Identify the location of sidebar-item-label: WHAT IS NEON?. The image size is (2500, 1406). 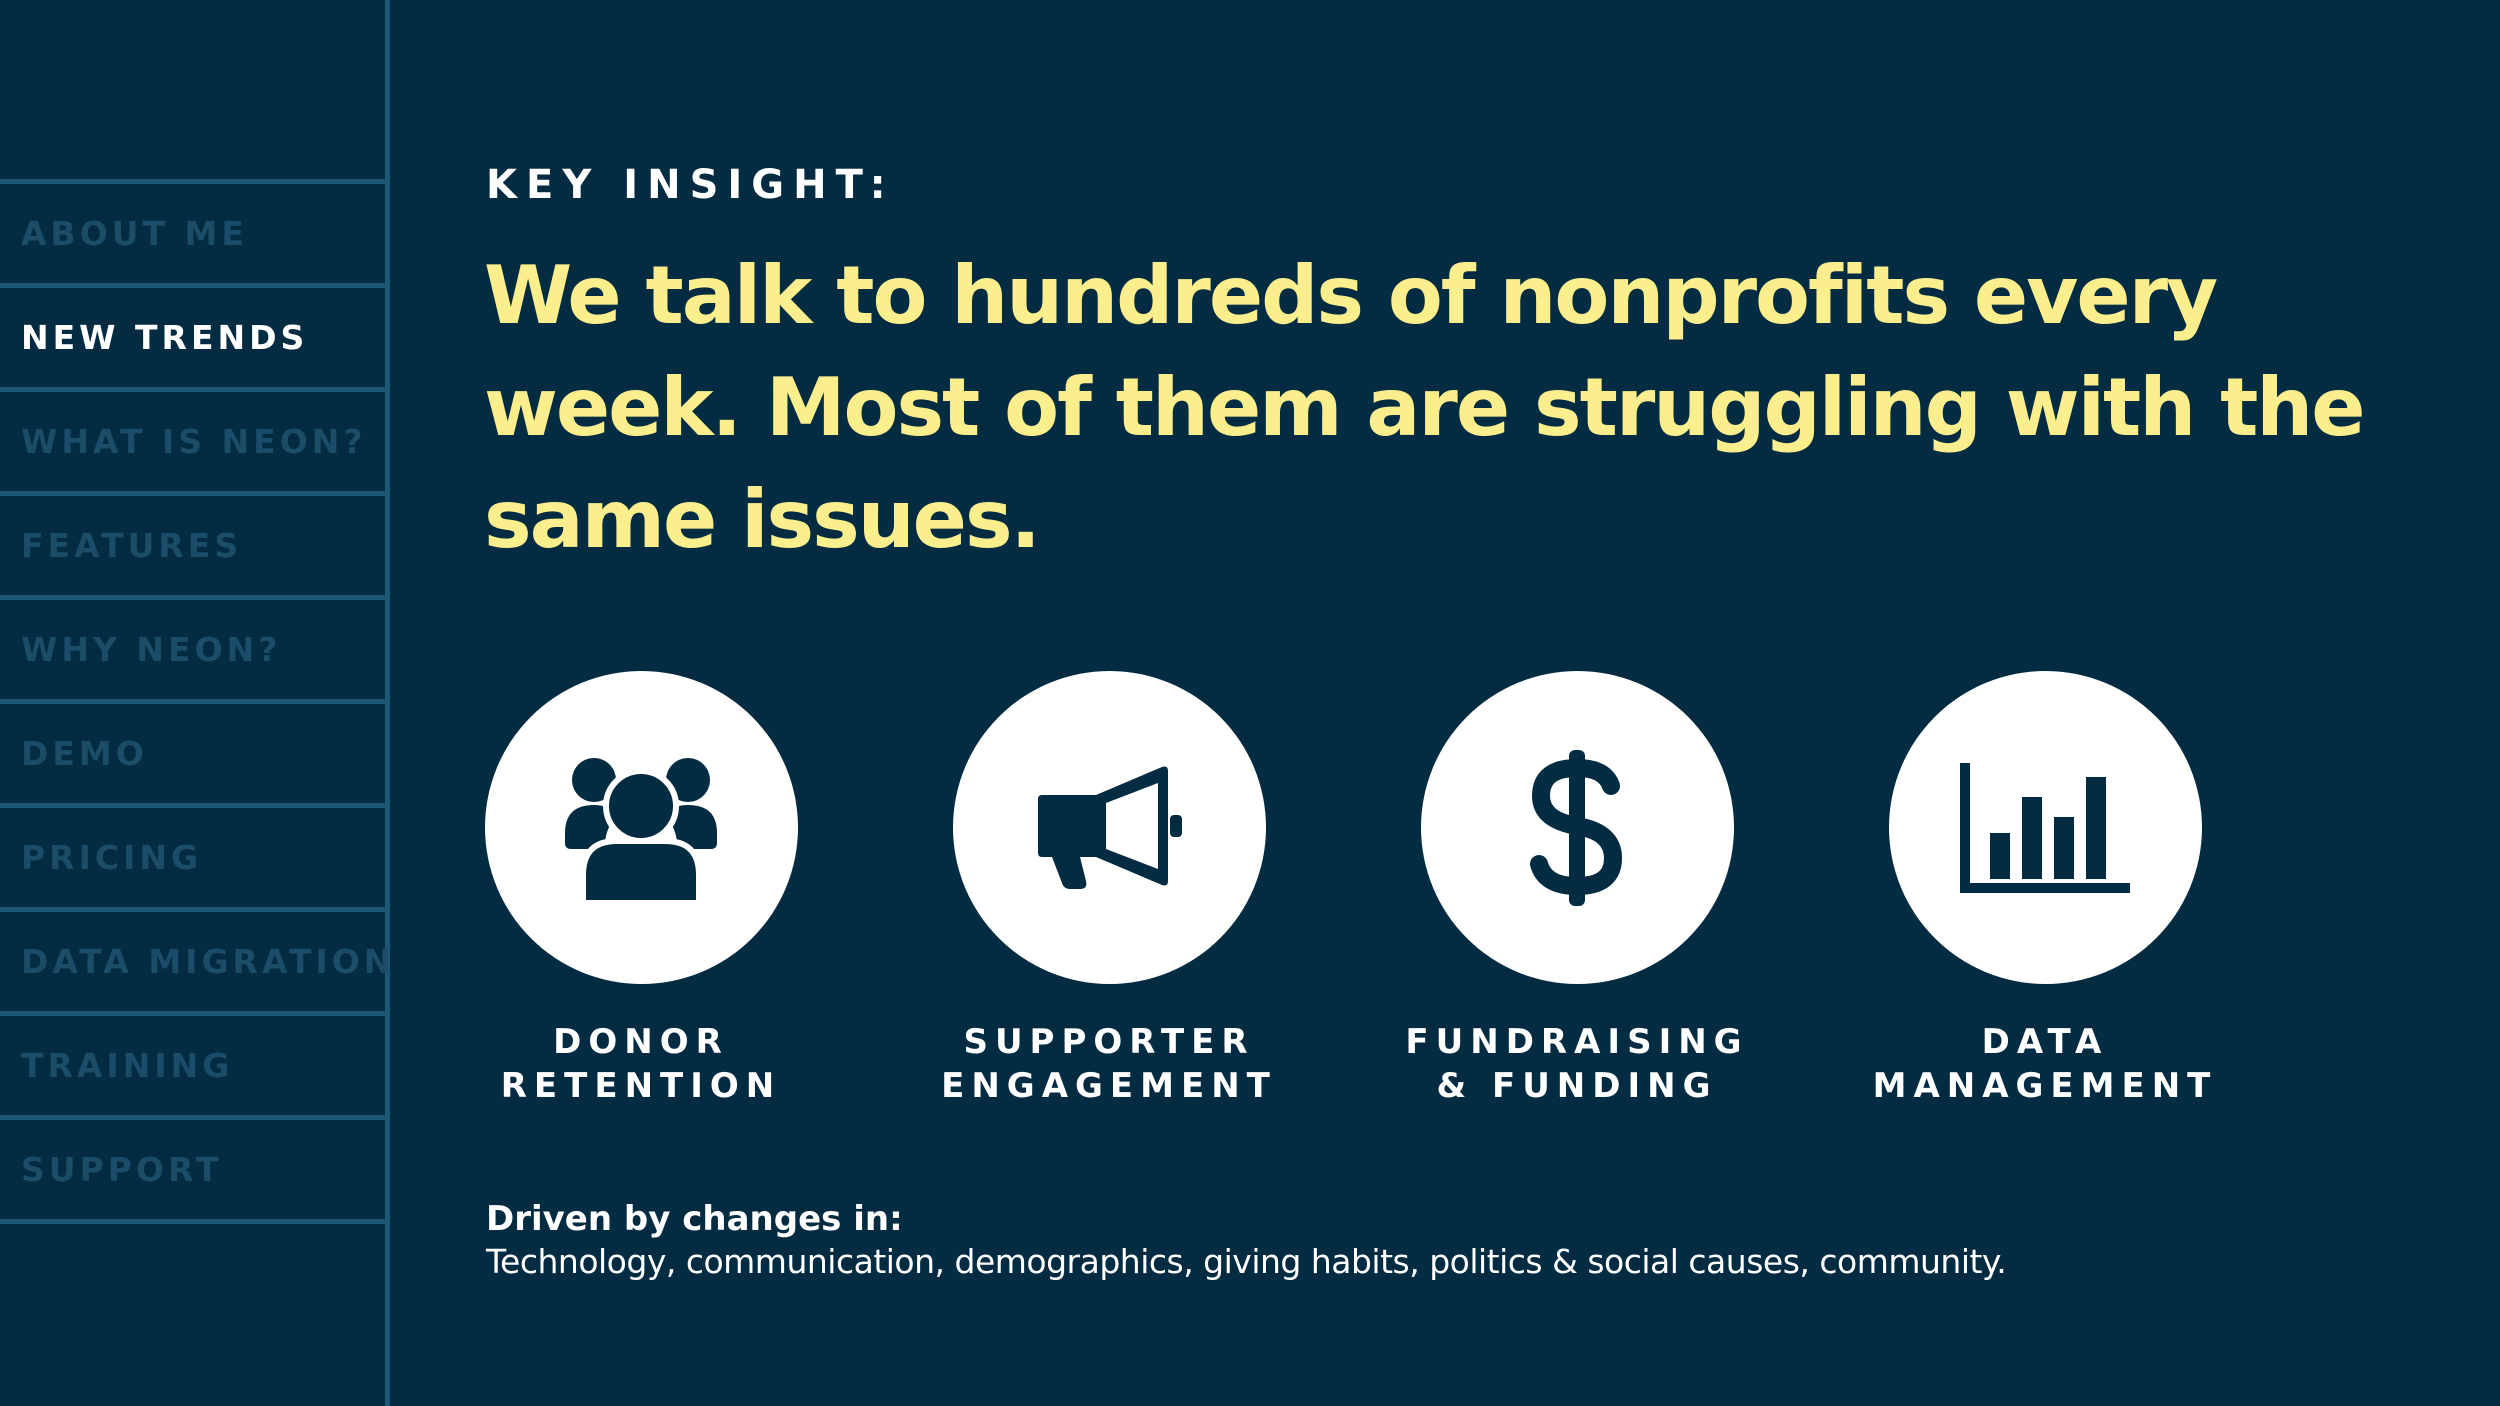
(194, 441).